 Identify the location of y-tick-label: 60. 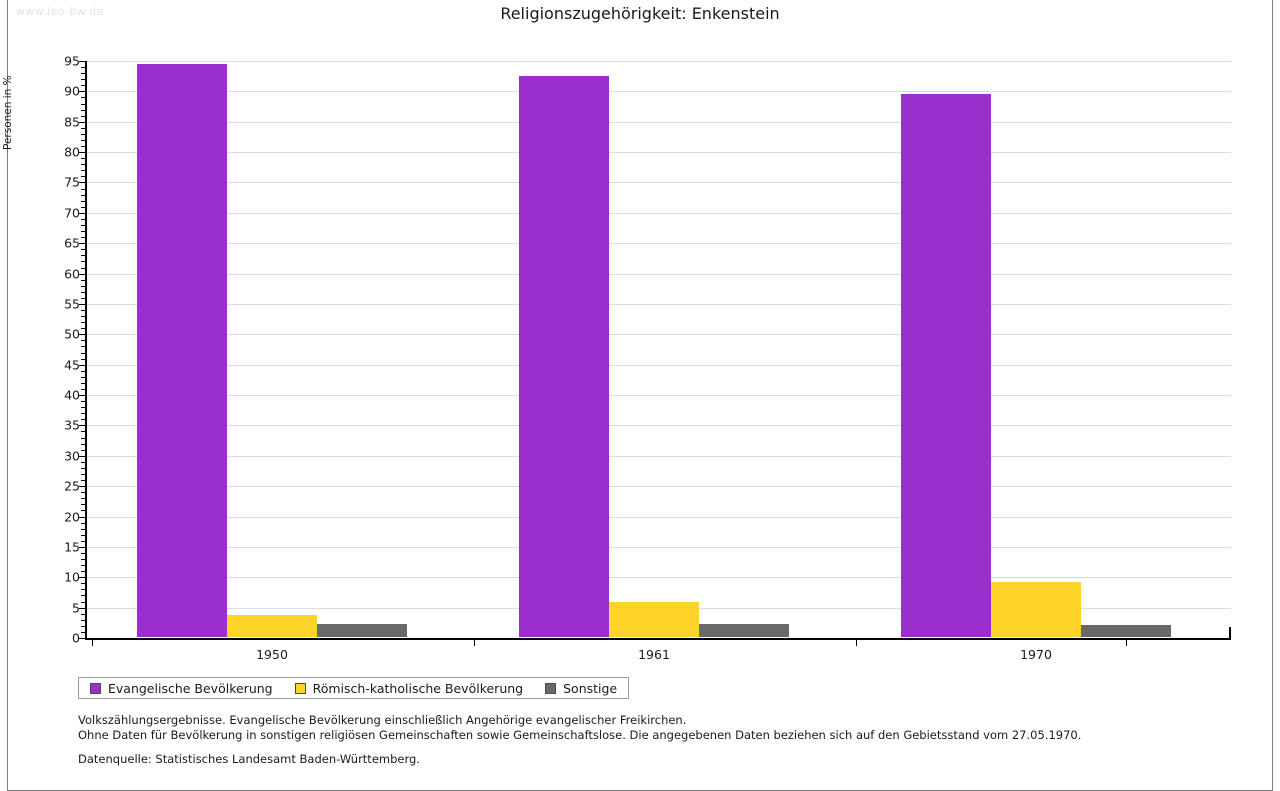
(72, 274).